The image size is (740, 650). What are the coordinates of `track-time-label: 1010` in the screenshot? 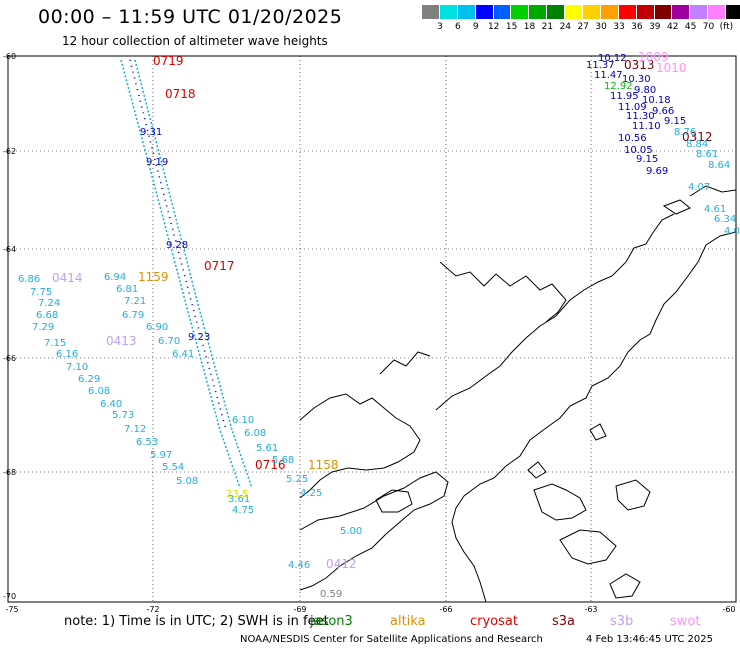 It's located at (671, 68).